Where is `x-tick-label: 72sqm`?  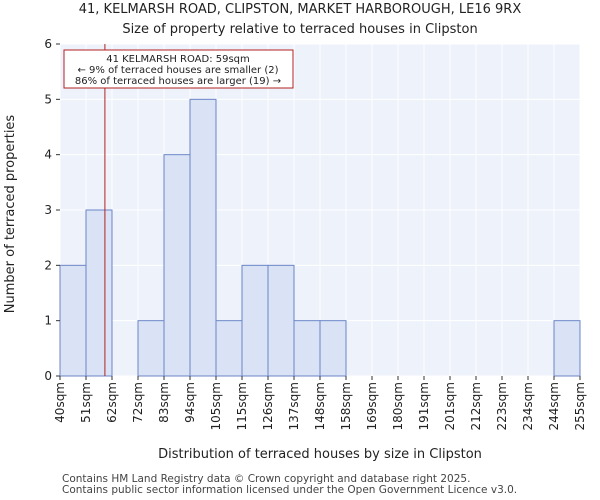
x-tick-label: 72sqm is located at coordinates (138, 402).